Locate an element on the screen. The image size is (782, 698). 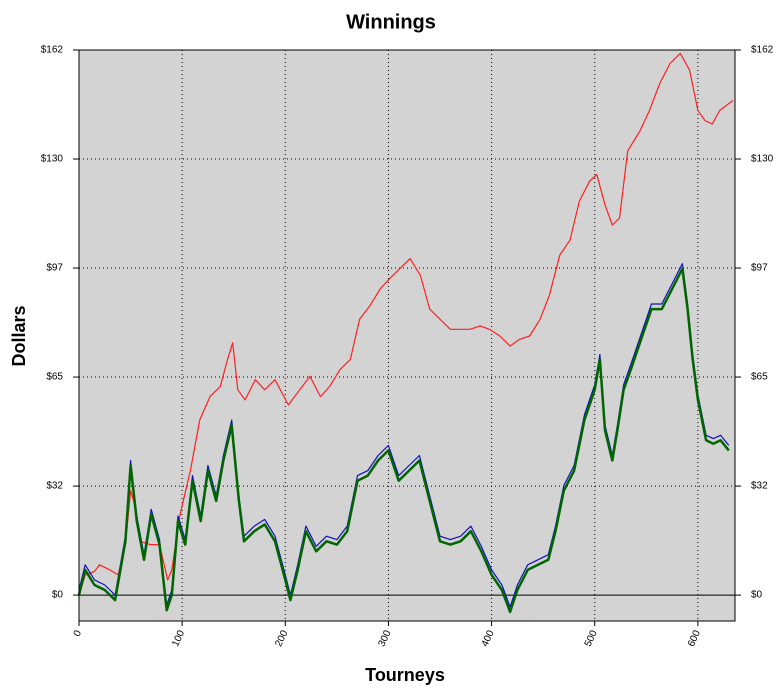
y-tick-label-right: $32 is located at coordinates (759, 486).